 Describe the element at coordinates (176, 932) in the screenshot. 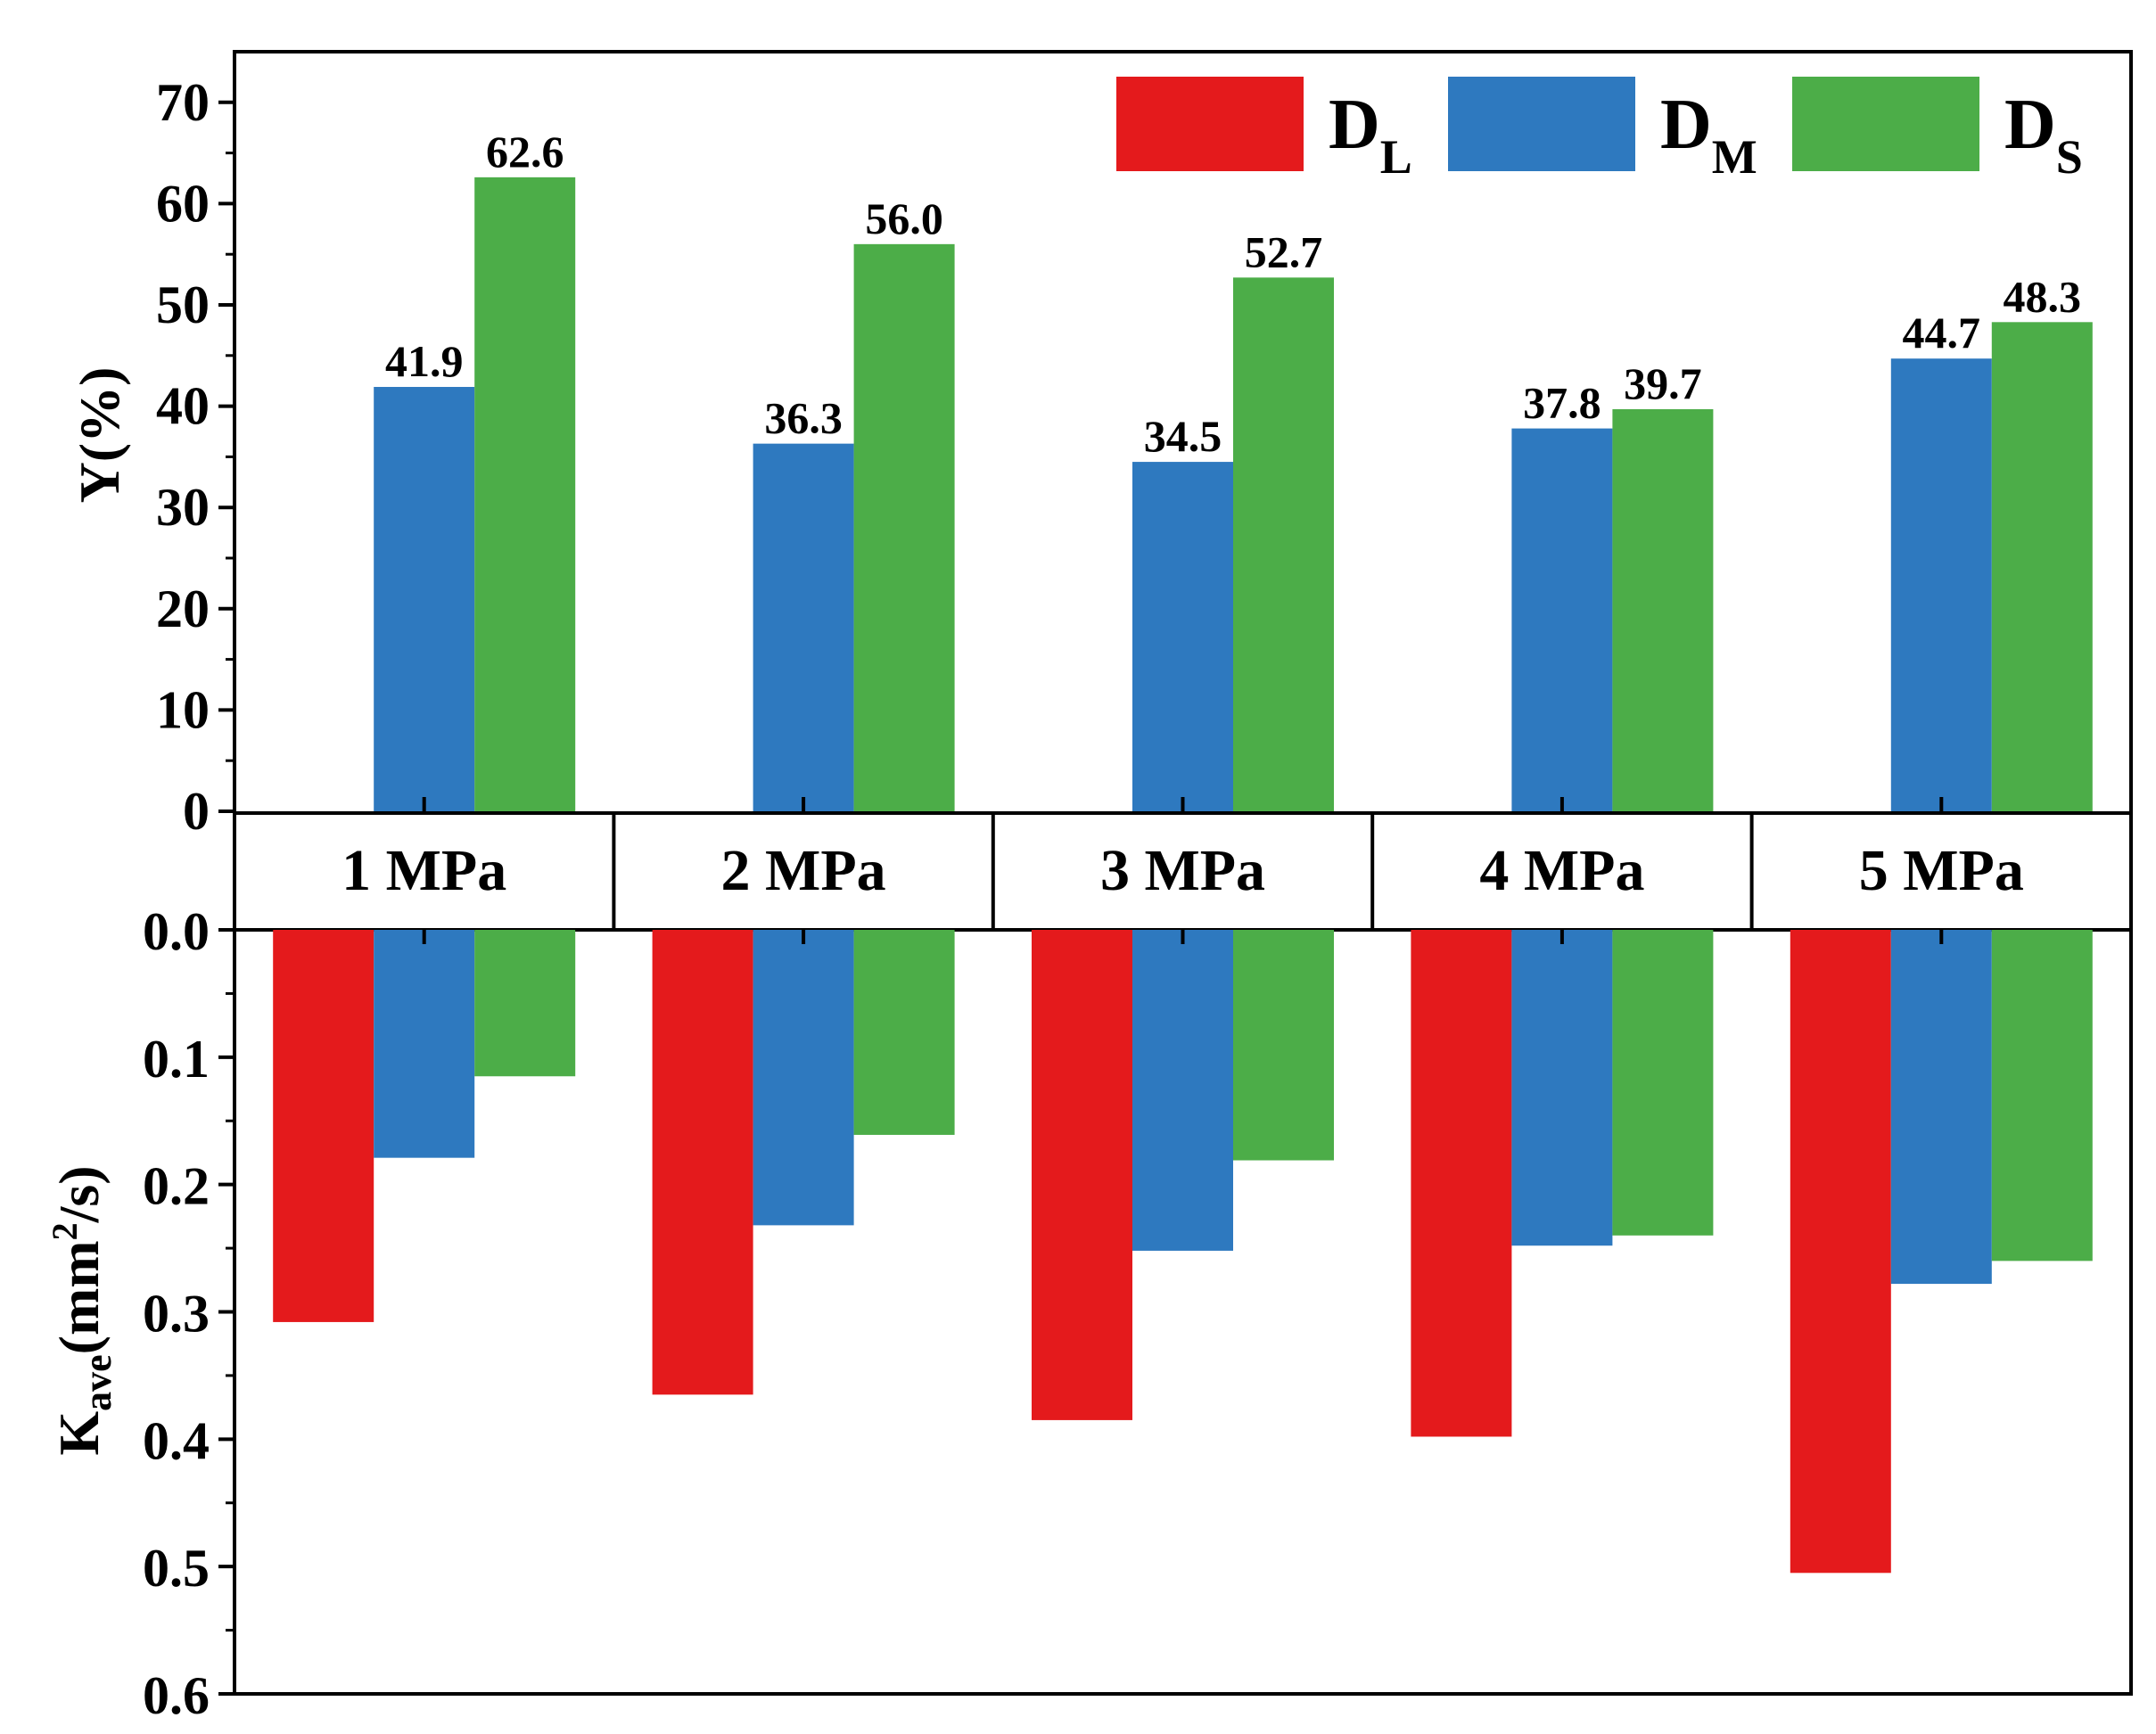

I see `permeability-y-tick-label-0: 0.0` at that location.